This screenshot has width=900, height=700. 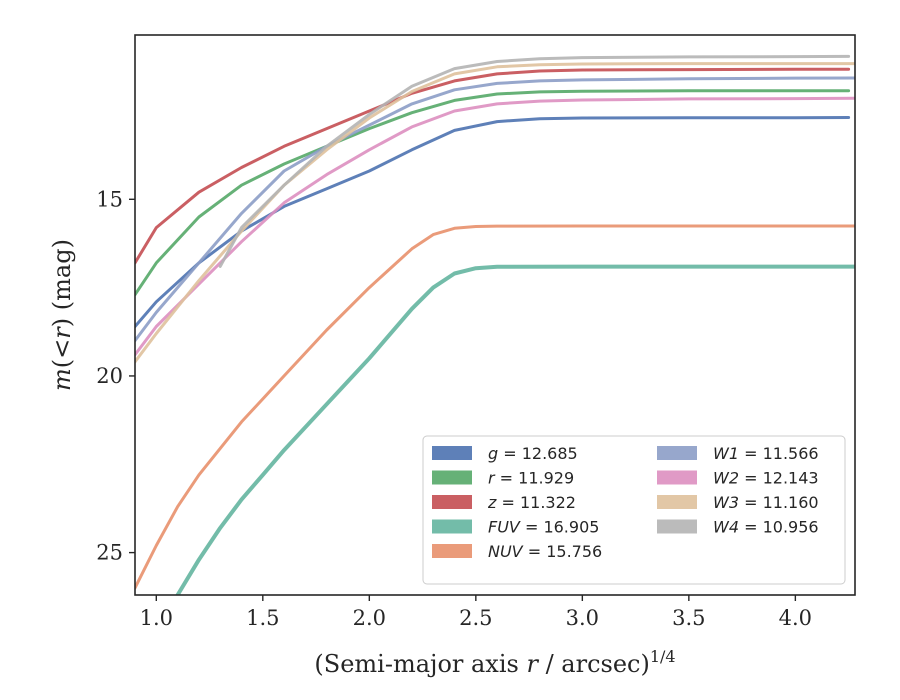 I want to click on x-axis: 1.0 1.5 2.0 2.5 3.0 3.5 4.0, so click(x=476, y=612).